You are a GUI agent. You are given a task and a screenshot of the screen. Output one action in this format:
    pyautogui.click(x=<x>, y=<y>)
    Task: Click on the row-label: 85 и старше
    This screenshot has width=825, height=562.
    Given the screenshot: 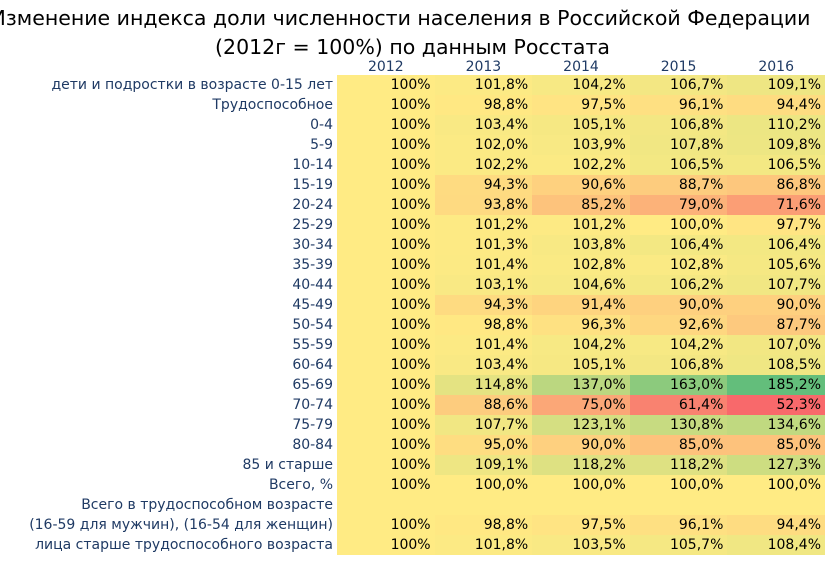 What is the action you would take?
    pyautogui.click(x=287, y=465)
    